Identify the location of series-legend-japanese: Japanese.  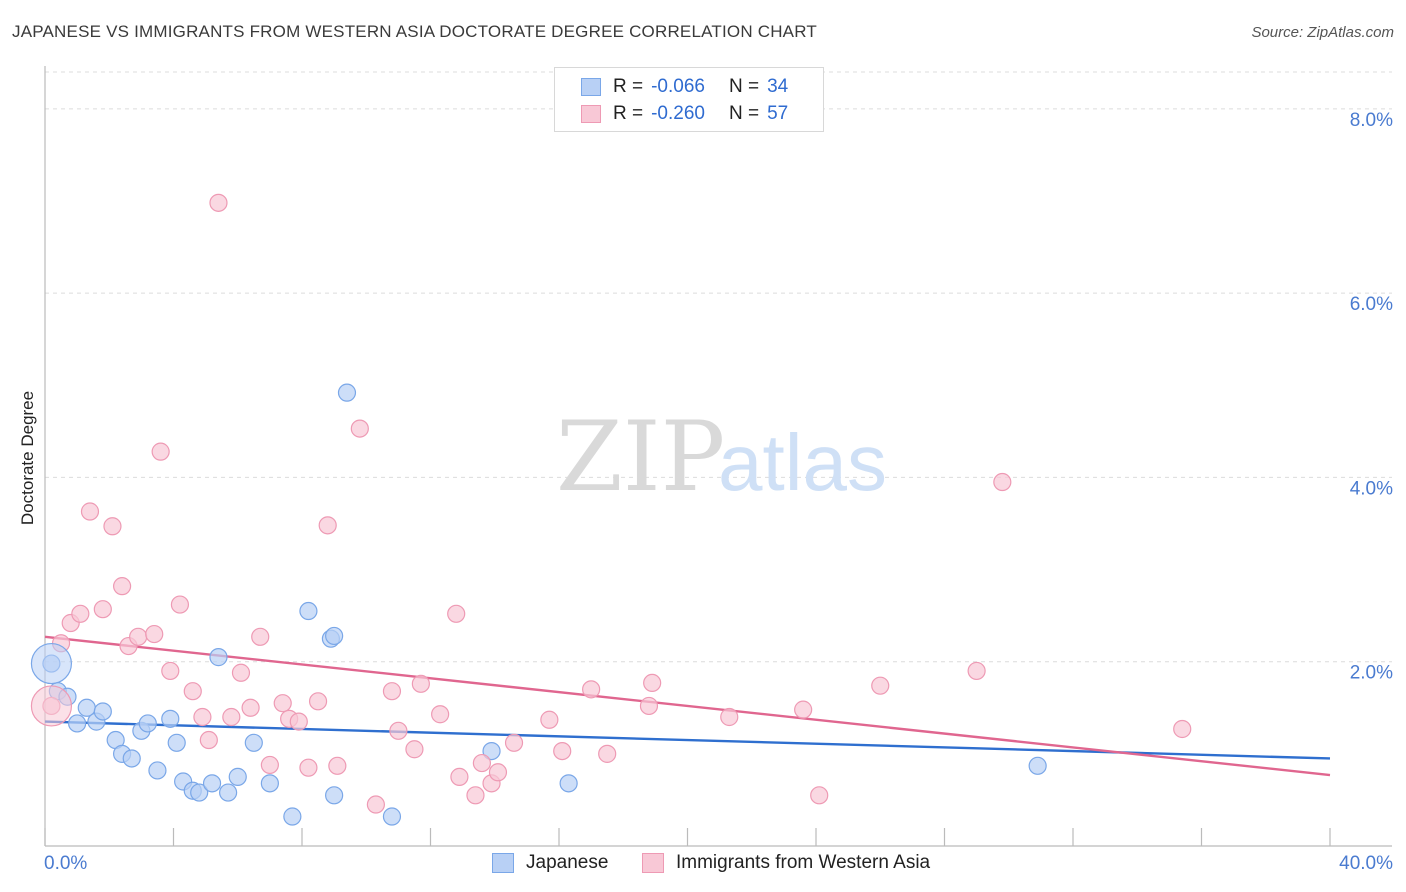
(550, 863).